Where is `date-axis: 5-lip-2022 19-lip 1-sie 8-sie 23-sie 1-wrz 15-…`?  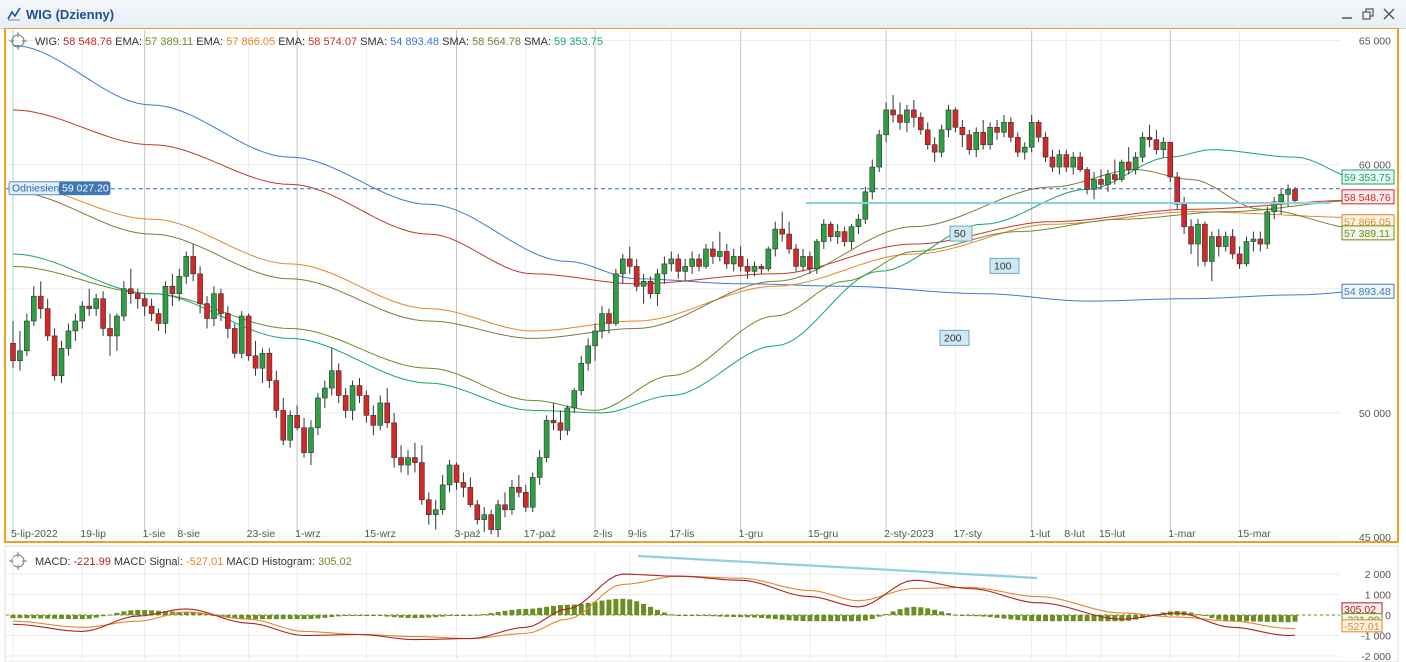 date-axis: 5-lip-2022 19-lip 1-sie 8-sie 23-sie 1-wrz 15-… is located at coordinates (641, 534).